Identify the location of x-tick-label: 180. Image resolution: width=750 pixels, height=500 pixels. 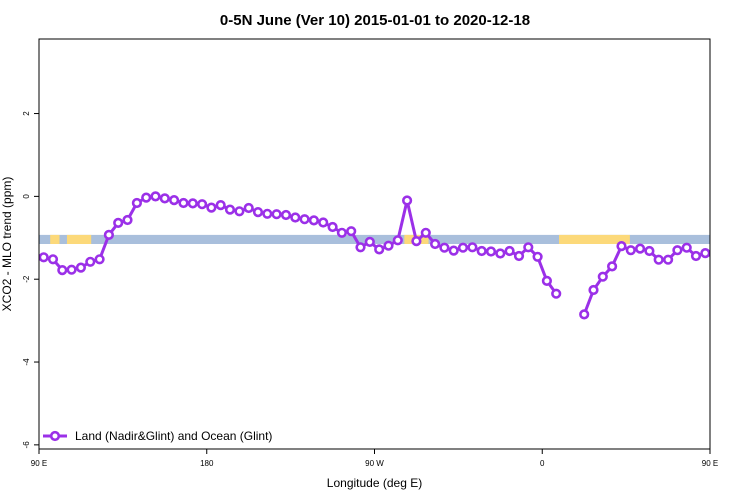
(207, 463).